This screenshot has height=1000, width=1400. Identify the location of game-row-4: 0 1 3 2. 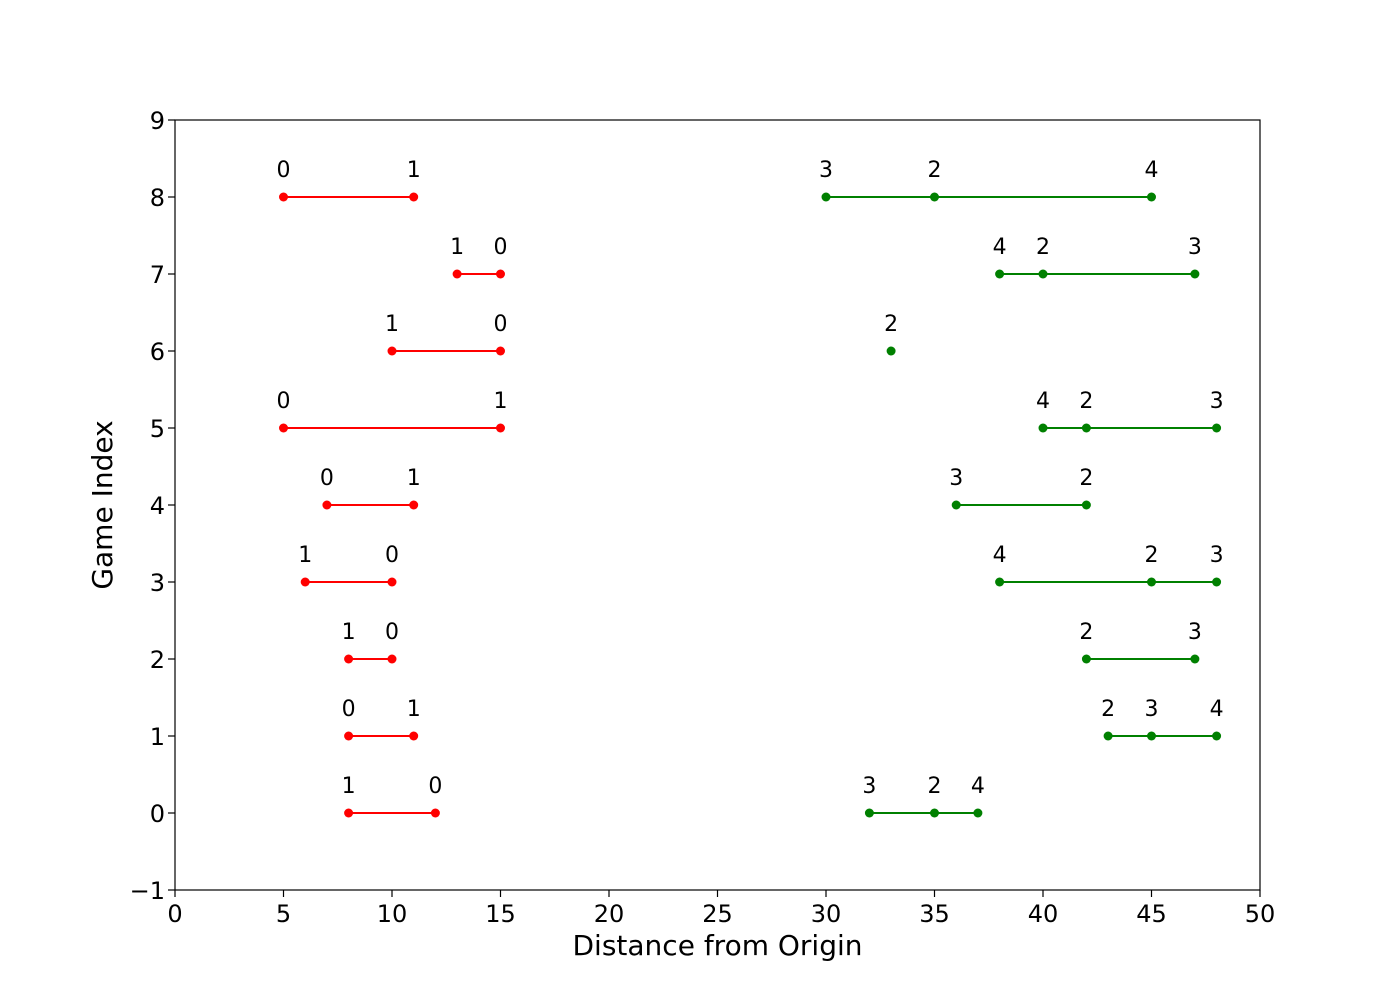
(706, 488).